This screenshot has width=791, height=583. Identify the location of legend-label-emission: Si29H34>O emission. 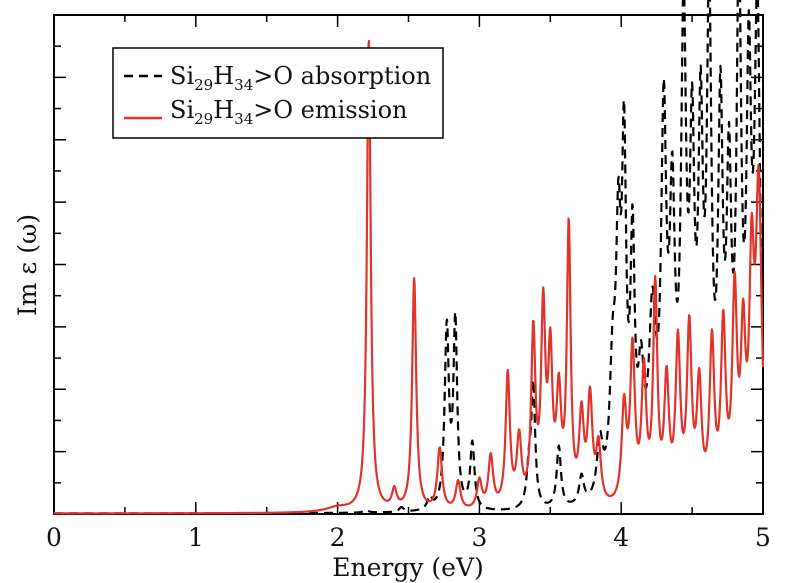
(289, 112).